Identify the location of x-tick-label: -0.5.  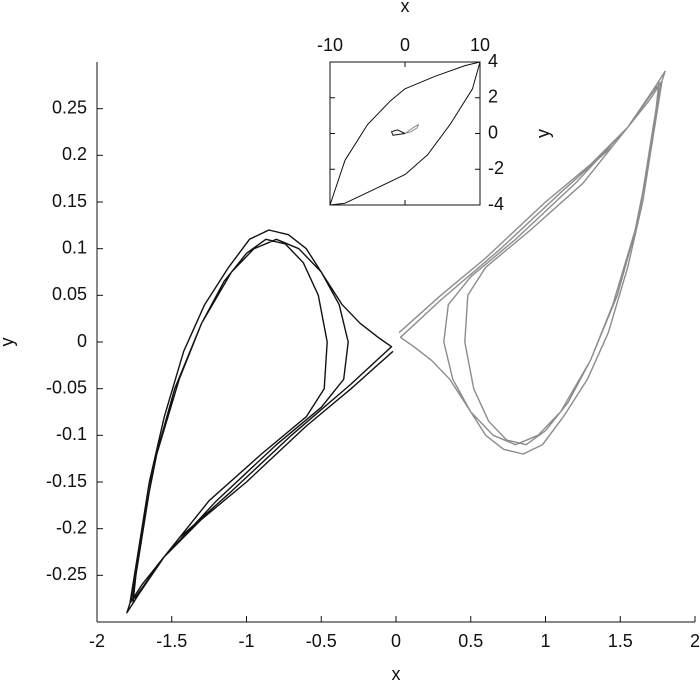
(321, 641).